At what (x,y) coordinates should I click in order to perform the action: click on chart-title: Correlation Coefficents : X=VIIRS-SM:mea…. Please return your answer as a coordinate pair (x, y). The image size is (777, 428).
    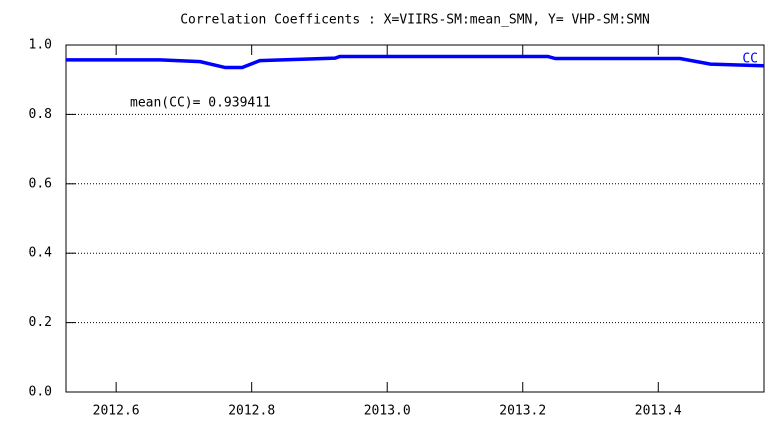
    Looking at the image, I should click on (415, 20).